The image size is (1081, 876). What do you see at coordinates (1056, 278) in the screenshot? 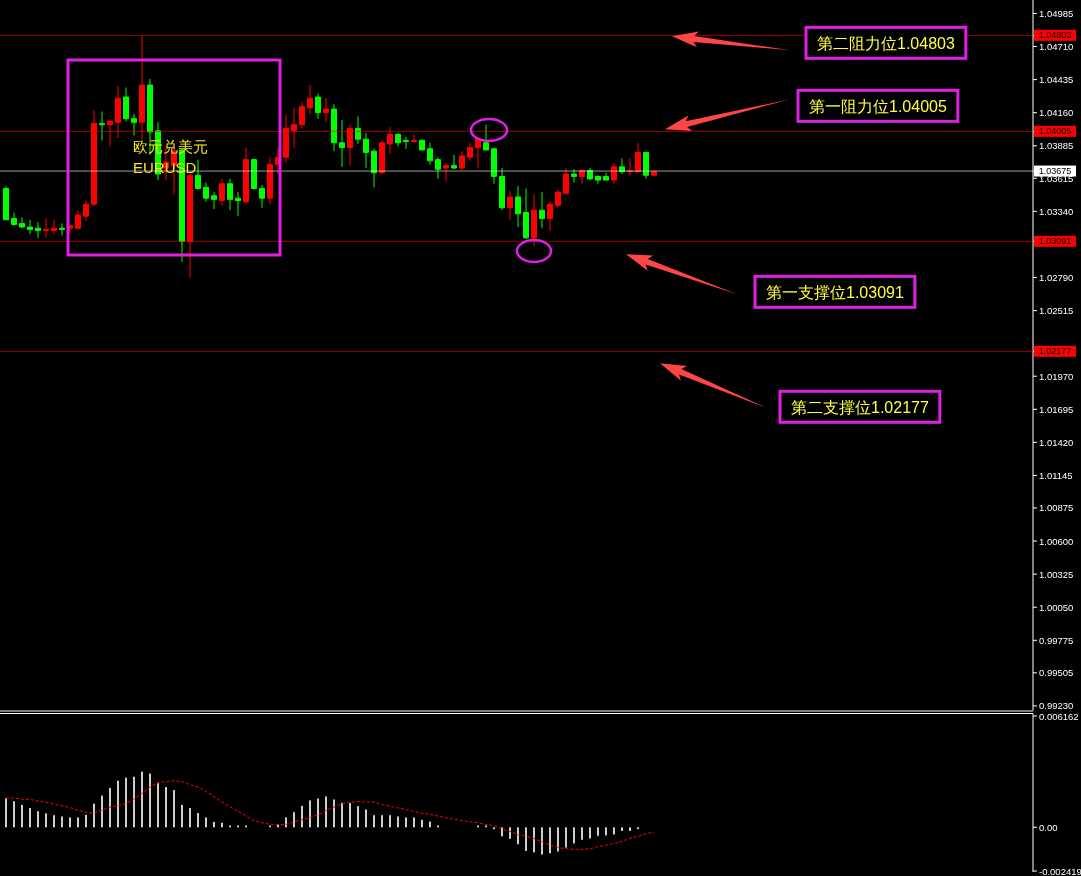
I see `y-tick-label: 1.02790` at bounding box center [1056, 278].